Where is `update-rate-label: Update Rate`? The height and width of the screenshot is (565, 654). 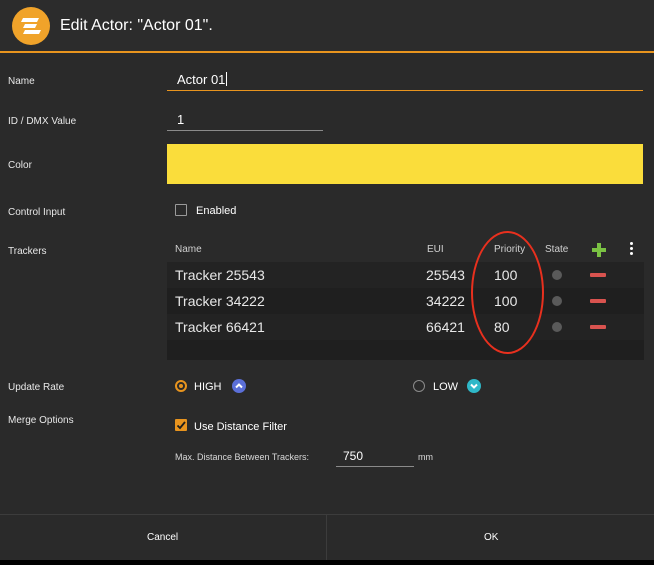 update-rate-label: Update Rate is located at coordinates (36, 387).